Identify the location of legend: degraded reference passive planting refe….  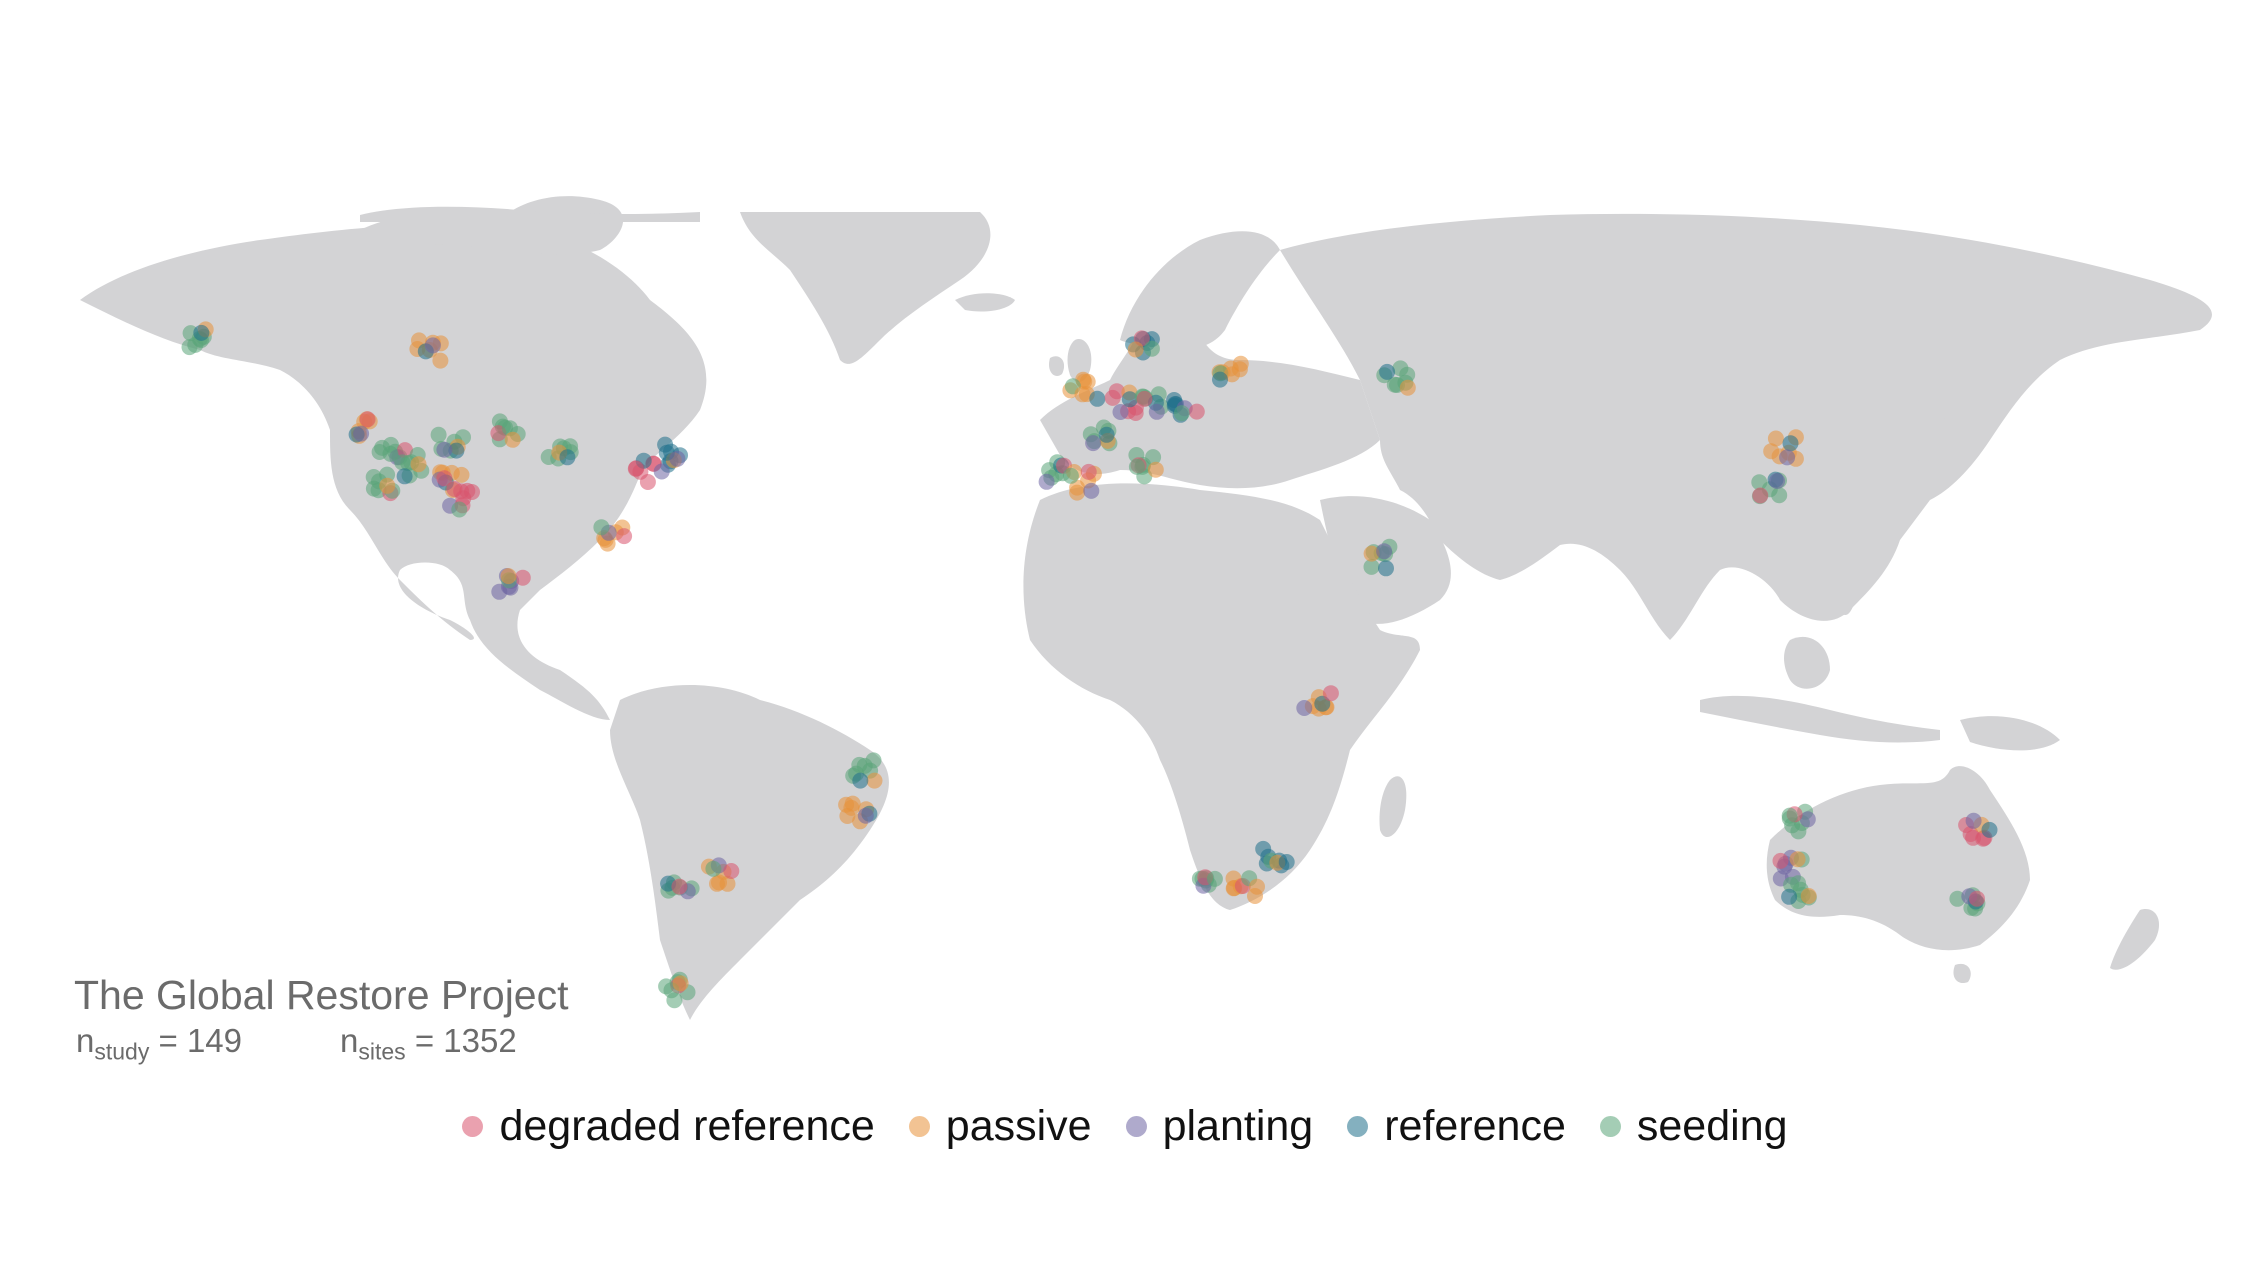
(1125, 1126).